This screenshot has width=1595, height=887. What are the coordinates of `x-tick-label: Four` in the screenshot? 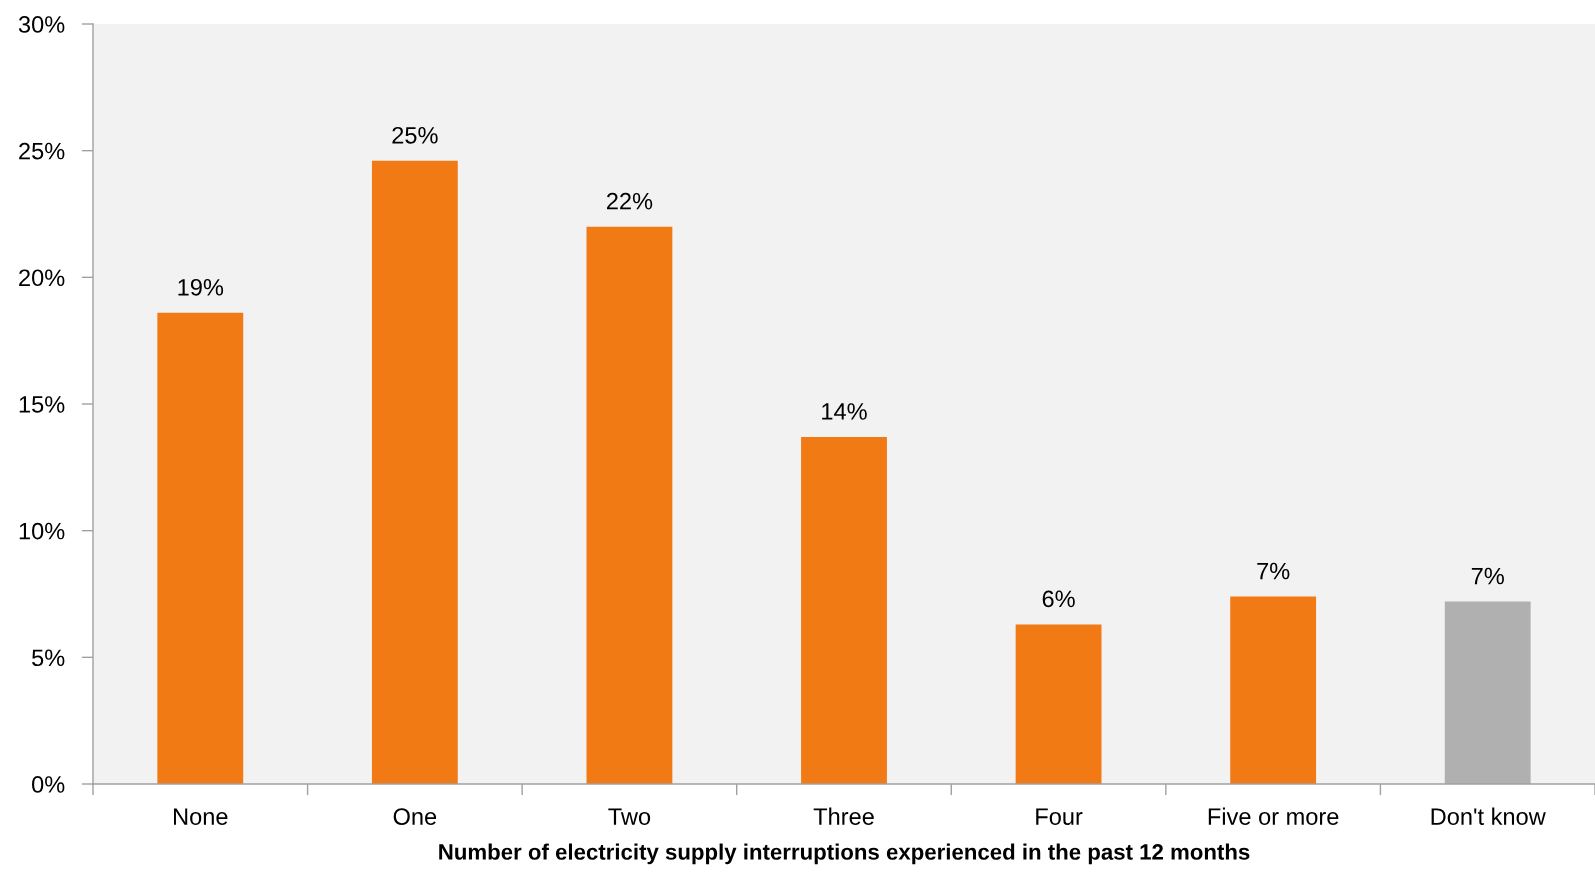 It's located at (1059, 816).